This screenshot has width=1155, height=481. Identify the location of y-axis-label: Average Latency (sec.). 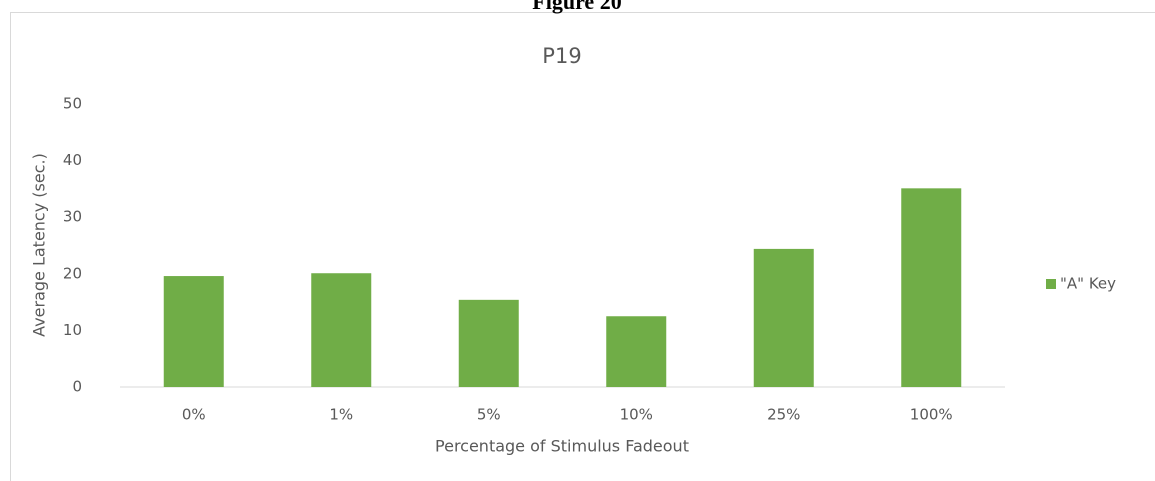
(39, 245).